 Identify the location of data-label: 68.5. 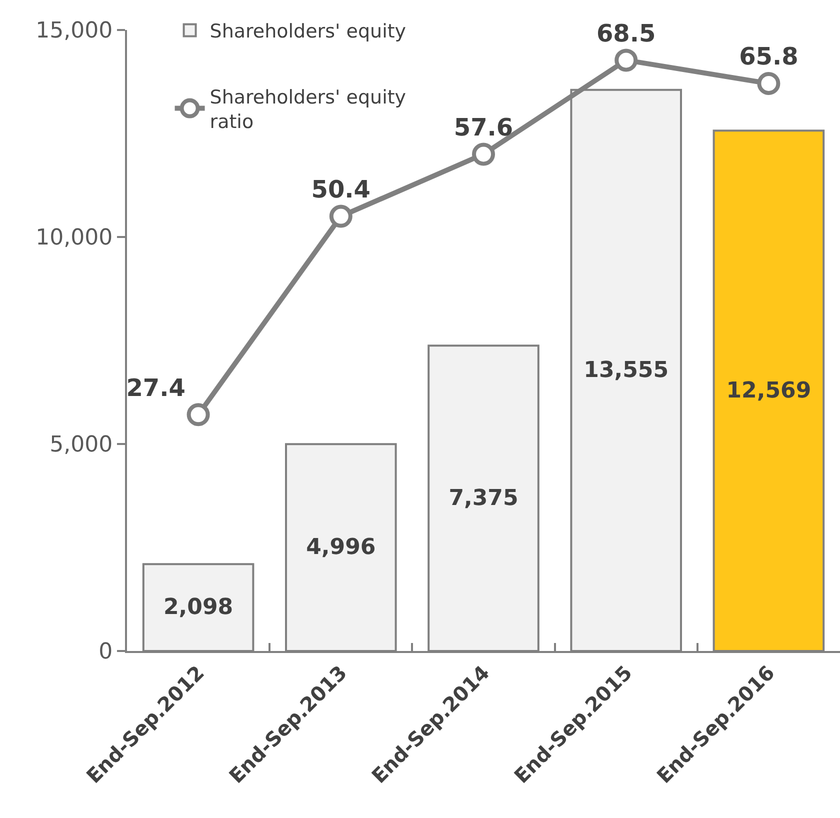
(626, 33).